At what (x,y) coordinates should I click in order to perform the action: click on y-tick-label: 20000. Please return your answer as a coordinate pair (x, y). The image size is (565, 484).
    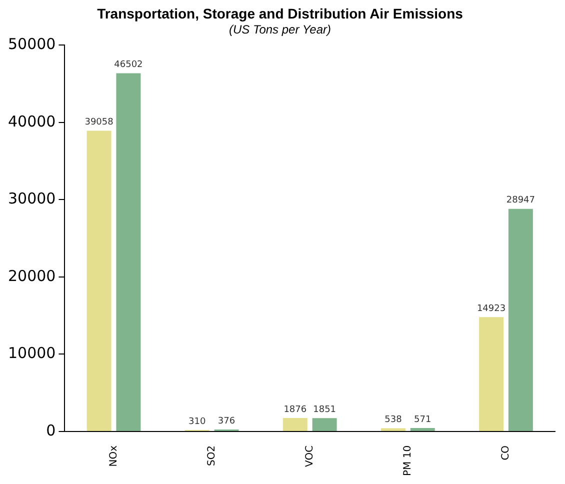
    Looking at the image, I should click on (32, 275).